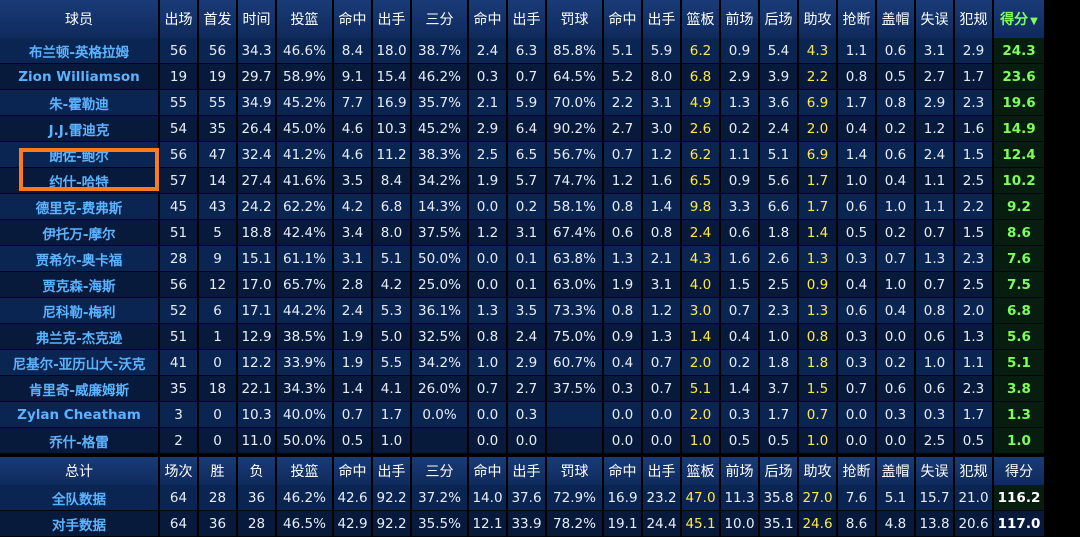 The image size is (1080, 537). What do you see at coordinates (739, 19) in the screenshot?
I see `column-header: 前场` at bounding box center [739, 19].